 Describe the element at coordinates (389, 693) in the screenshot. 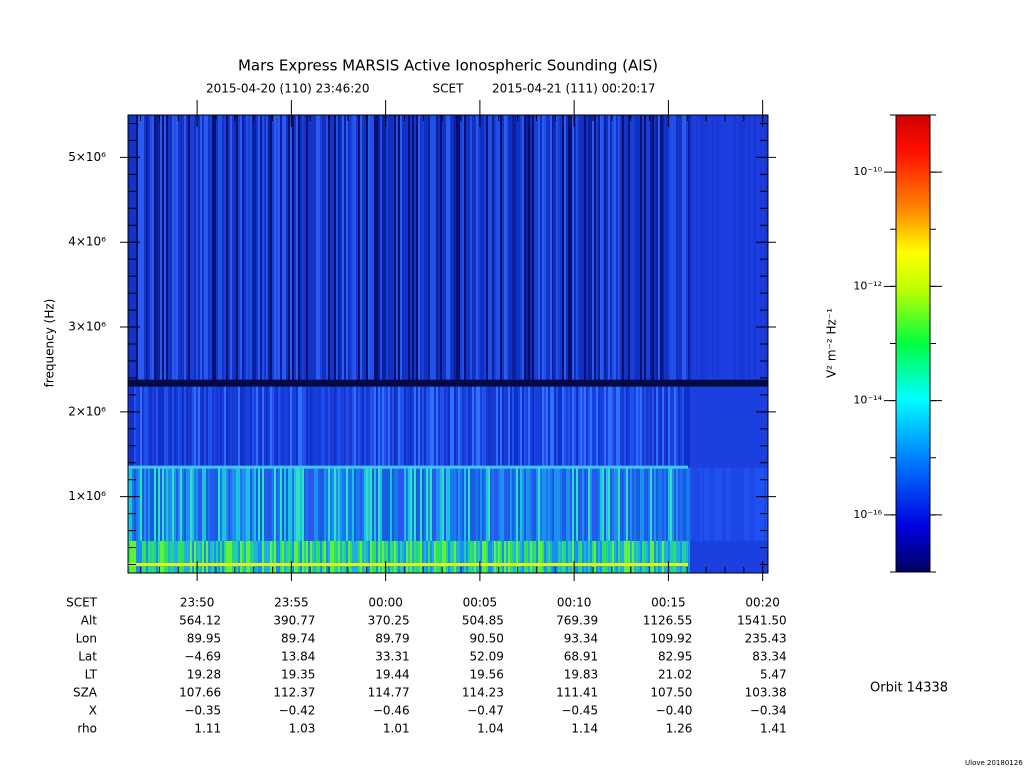

I see `ephemeris-value: 114.77` at that location.